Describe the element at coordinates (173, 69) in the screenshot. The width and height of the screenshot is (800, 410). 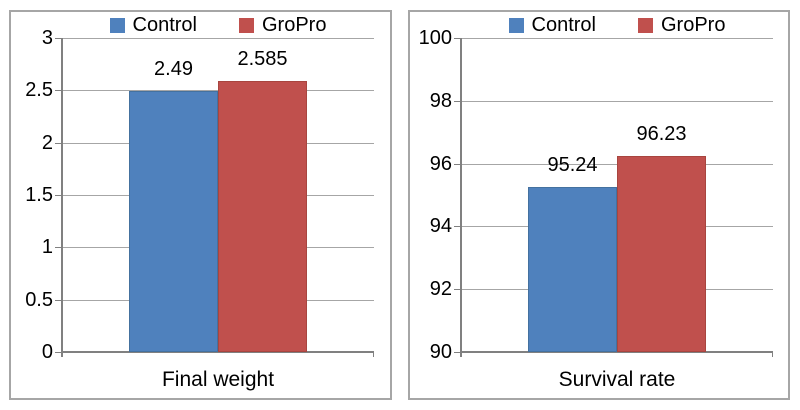
I see `data-label-control: 2.49` at that location.